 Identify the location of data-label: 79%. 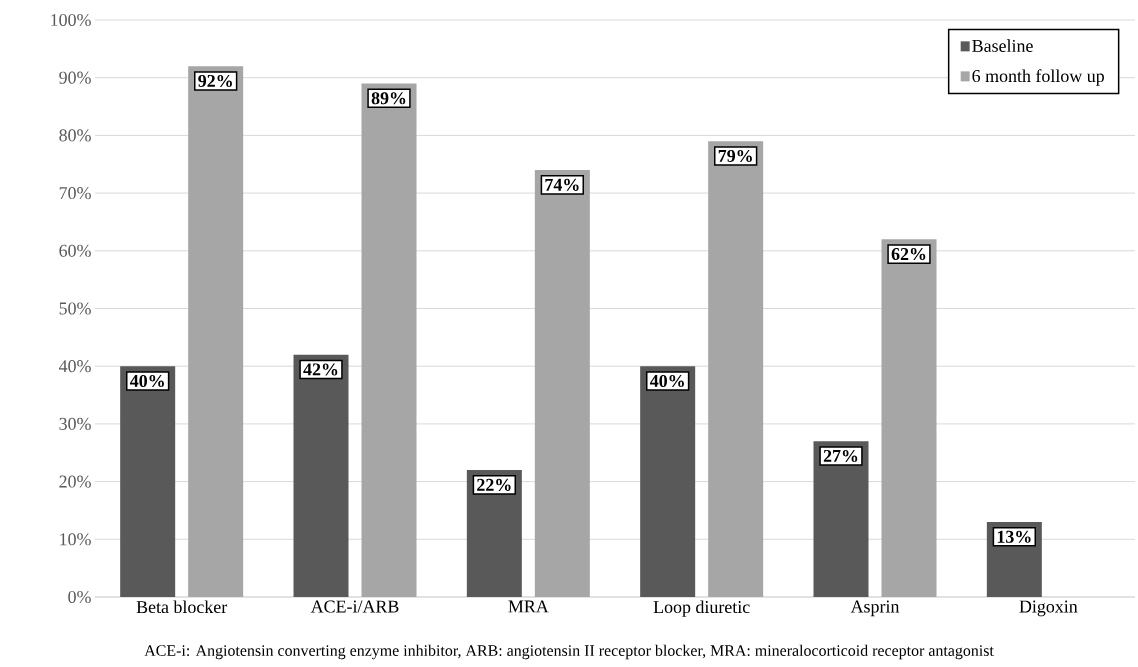
(735, 156).